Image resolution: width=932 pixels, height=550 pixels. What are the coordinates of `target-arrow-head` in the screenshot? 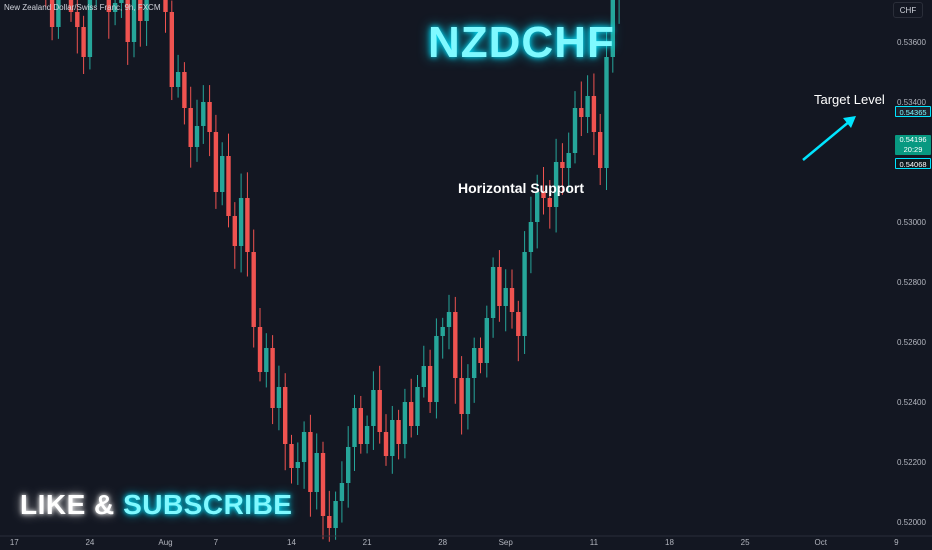 It's located at (849, 122).